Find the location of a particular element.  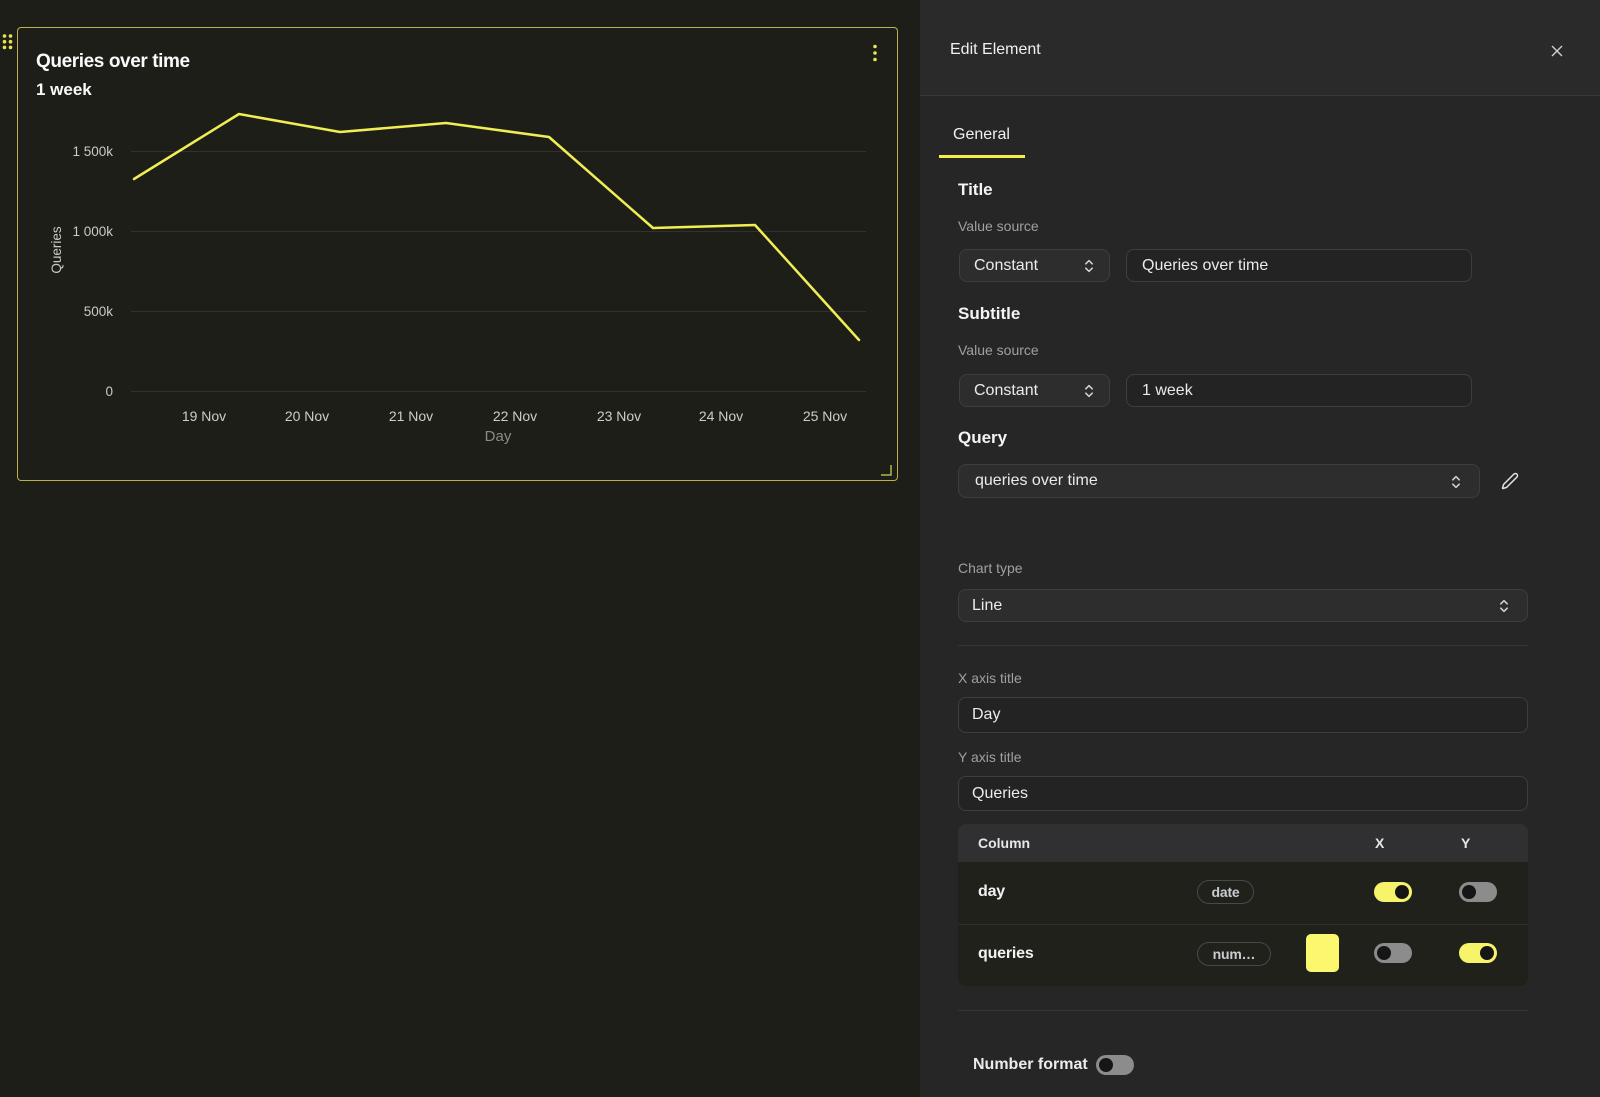

svg-text: 21 Nov is located at coordinates (411, 416).